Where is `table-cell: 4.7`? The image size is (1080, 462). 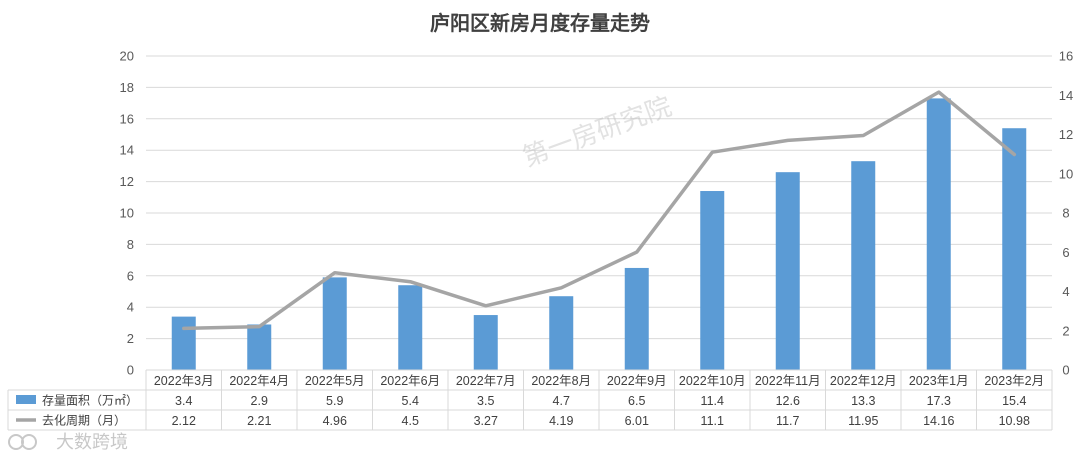
table-cell: 4.7 is located at coordinates (561, 401).